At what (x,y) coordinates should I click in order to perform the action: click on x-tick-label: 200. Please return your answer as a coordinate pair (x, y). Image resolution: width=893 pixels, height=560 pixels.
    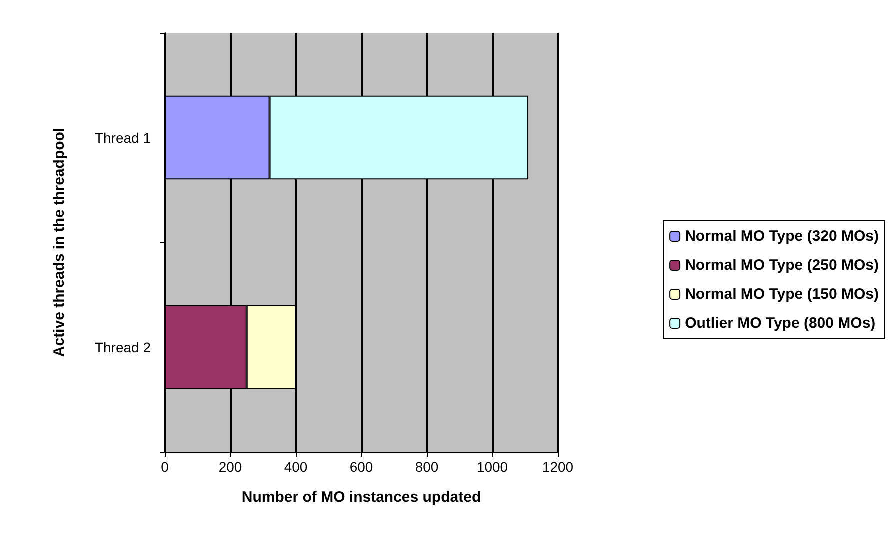
    Looking at the image, I should click on (230, 467).